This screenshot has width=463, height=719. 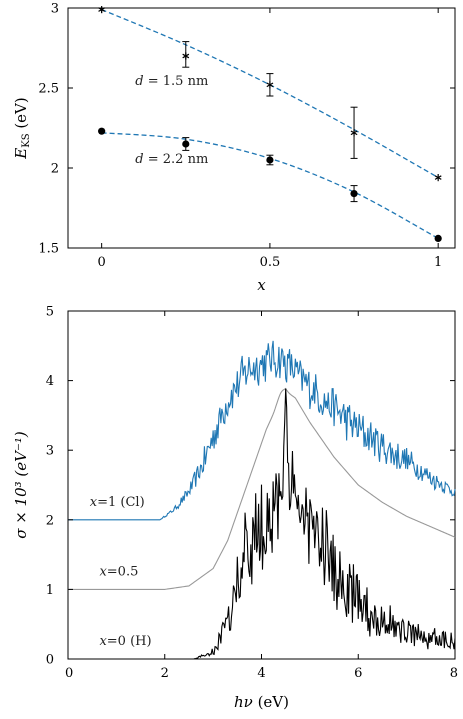 What do you see at coordinates (261, 702) in the screenshot?
I see `bottom-x-axis-title: hν (eV)` at bounding box center [261, 702].